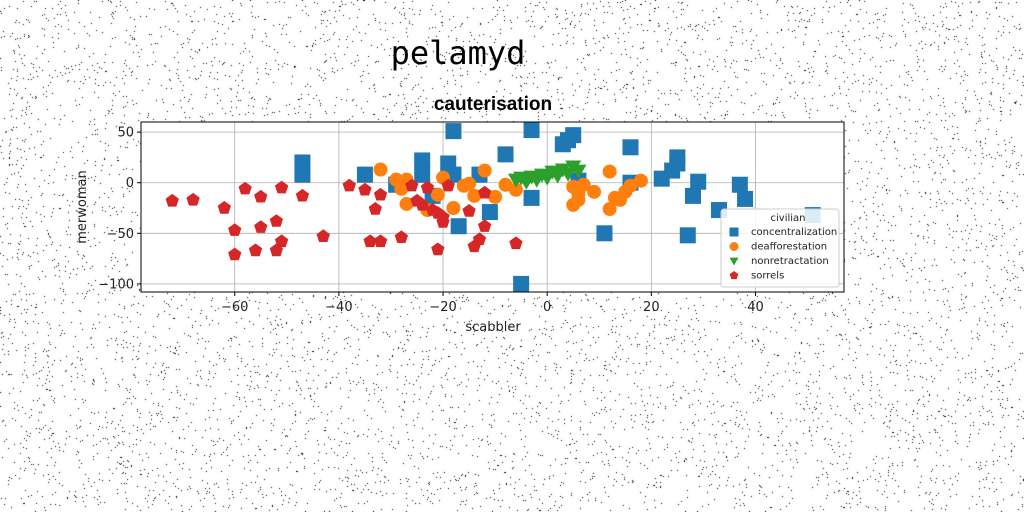 This screenshot has width=1024, height=512. What do you see at coordinates (130, 183) in the screenshot?
I see `y-tick-label: 0` at bounding box center [130, 183].